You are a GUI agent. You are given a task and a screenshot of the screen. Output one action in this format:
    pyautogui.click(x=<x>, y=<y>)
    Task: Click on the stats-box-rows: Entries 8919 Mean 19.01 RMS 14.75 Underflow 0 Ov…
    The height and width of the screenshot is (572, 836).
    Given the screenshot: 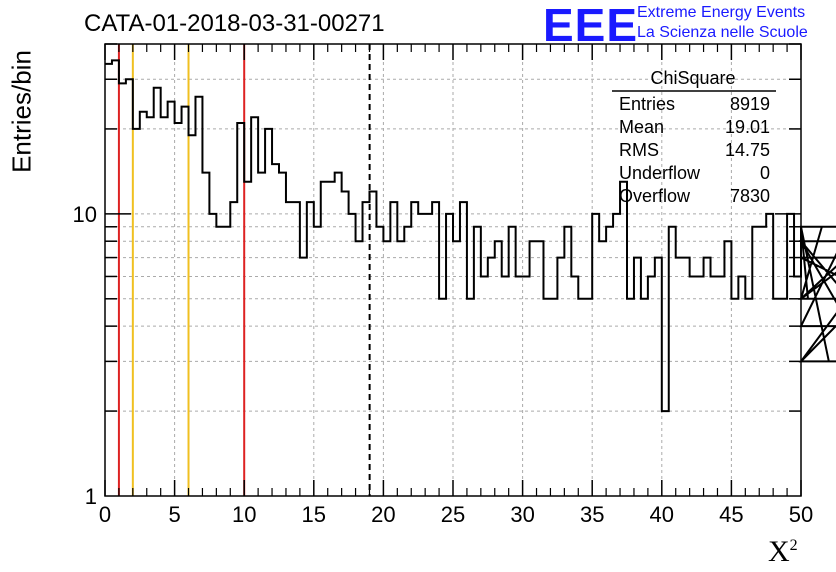 What is the action you would take?
    pyautogui.click(x=694, y=150)
    